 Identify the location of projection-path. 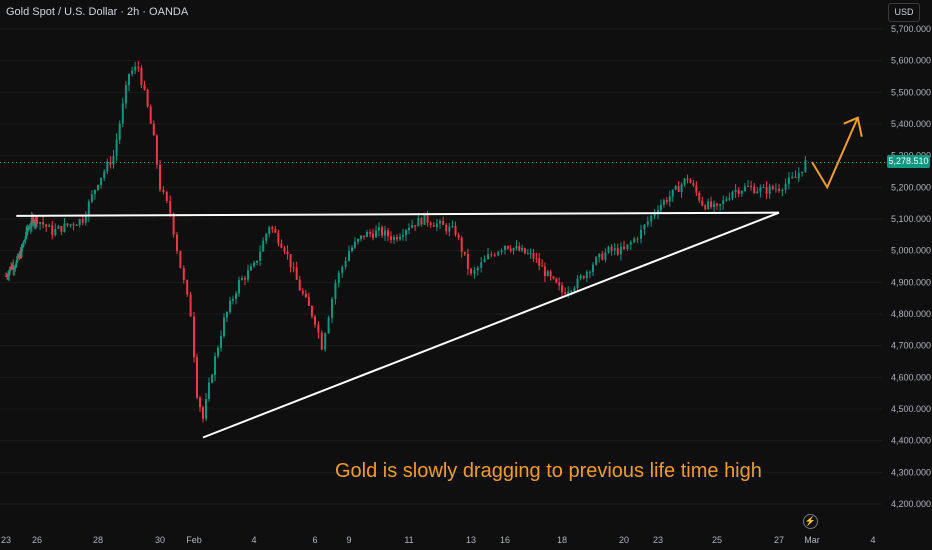
(835, 153).